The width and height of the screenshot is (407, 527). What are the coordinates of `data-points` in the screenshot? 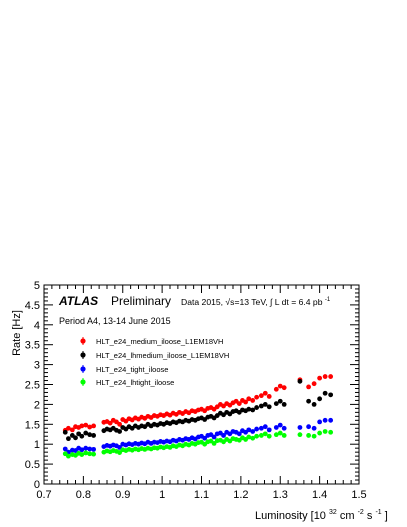 It's located at (198, 416).